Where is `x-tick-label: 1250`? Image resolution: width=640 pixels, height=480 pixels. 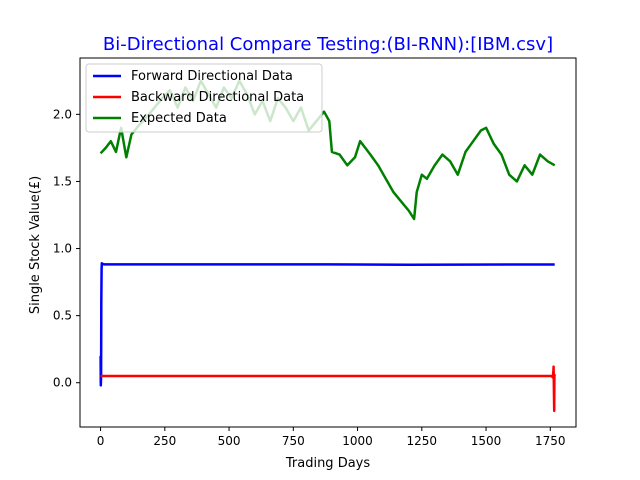
x-tick-label: 1250 is located at coordinates (422, 441).